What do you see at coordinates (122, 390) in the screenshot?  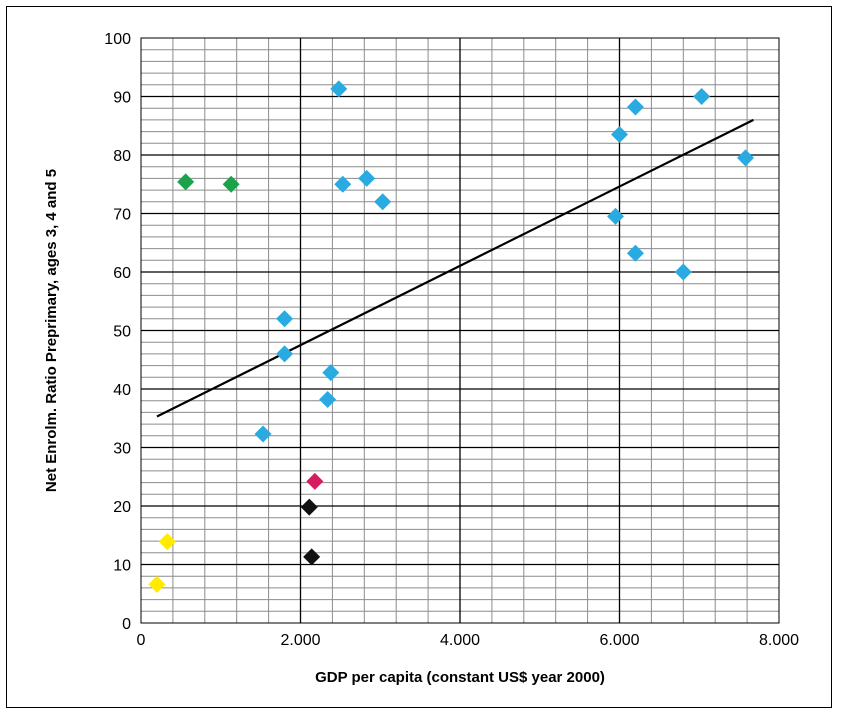 I see `y-tick-label: 40` at bounding box center [122, 390].